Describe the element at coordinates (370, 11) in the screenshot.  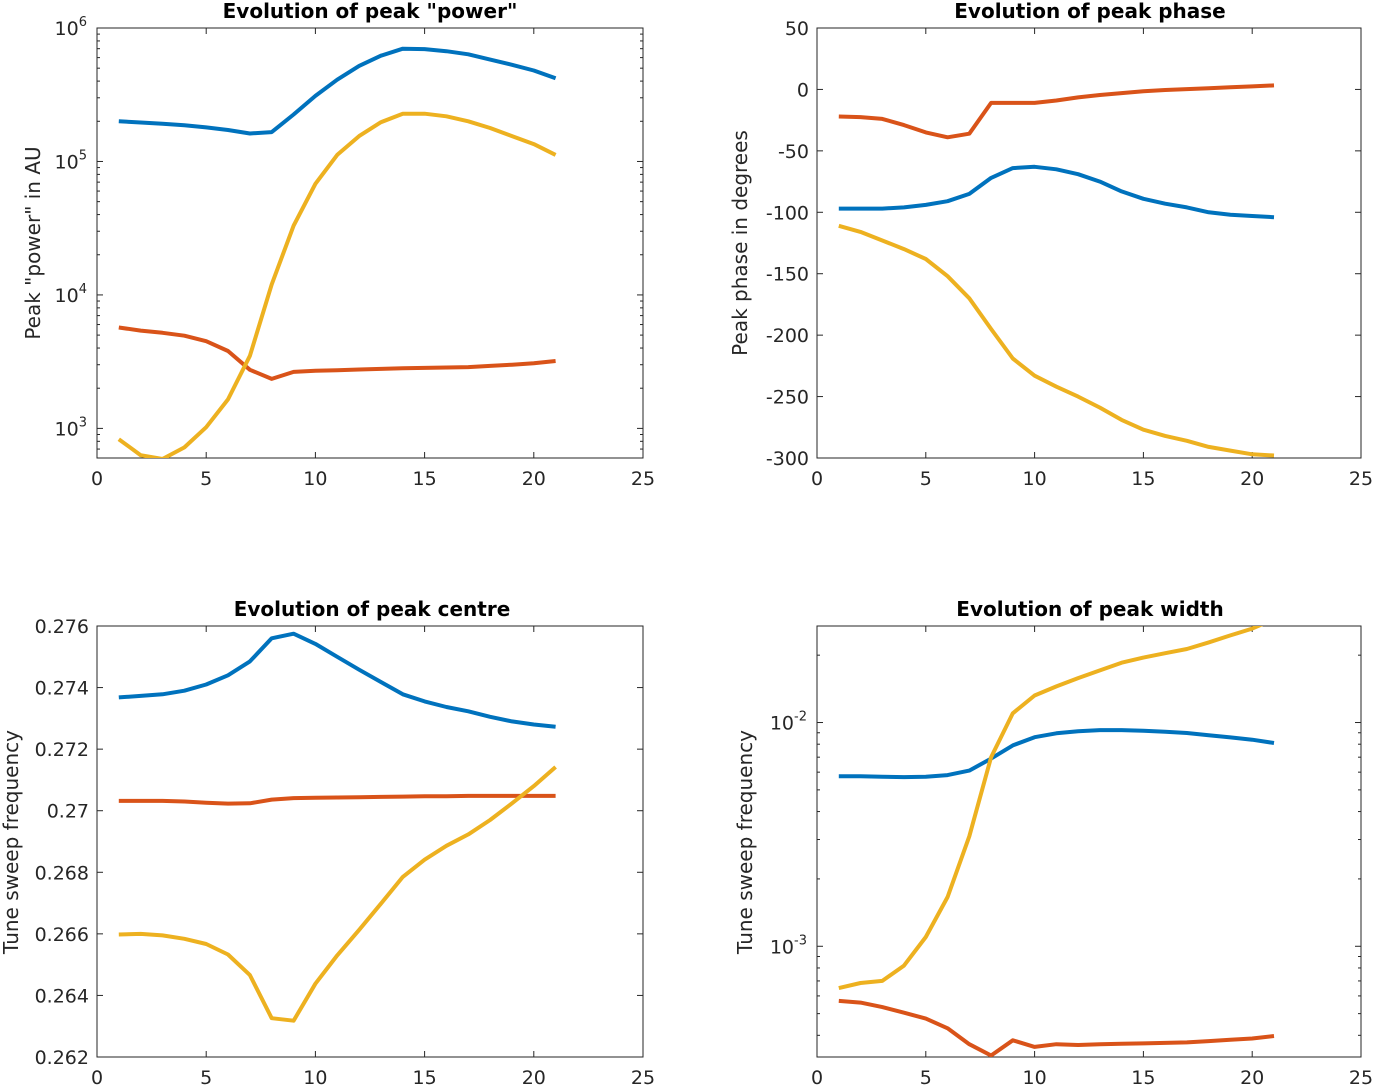
I see `chart-title: Evolution of peak "power"` at that location.